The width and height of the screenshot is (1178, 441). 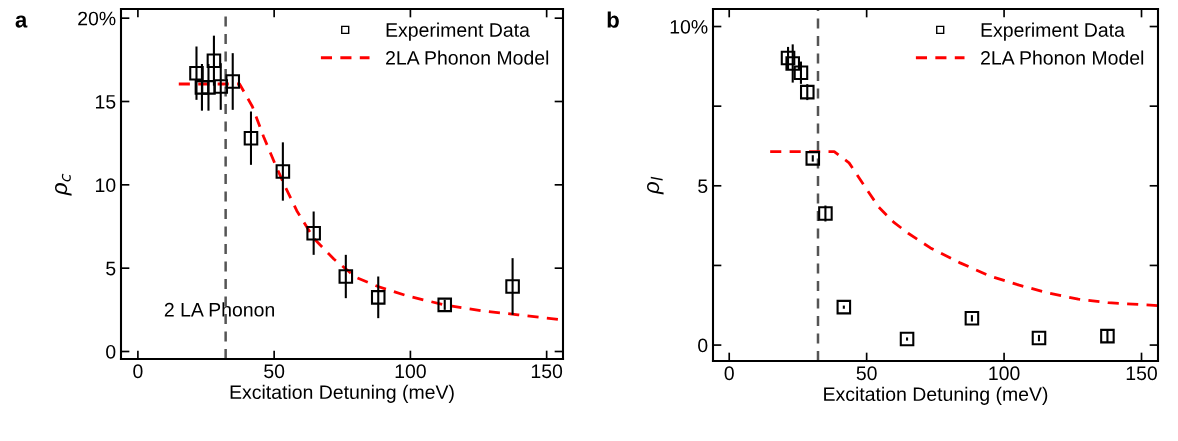 What do you see at coordinates (106, 185) in the screenshot?
I see `y-tick-label: 10` at bounding box center [106, 185].